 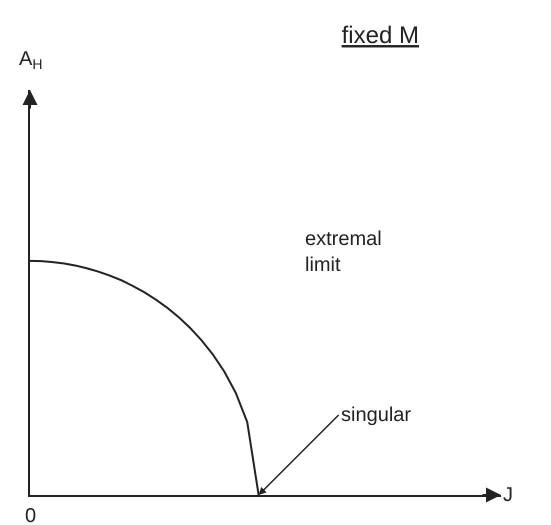 What do you see at coordinates (380, 36) in the screenshot?
I see `text: fixed M` at bounding box center [380, 36].